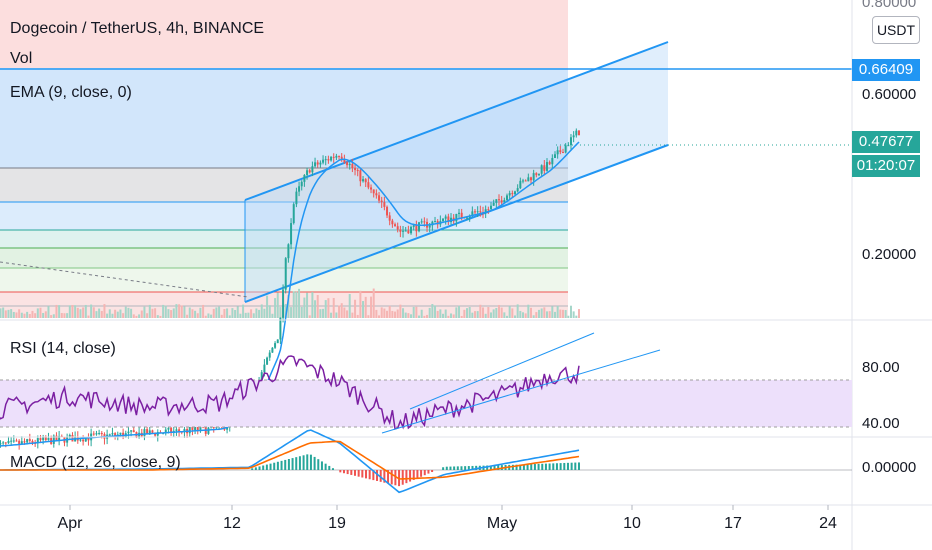 Image resolution: width=932 pixels, height=550 pixels. What do you see at coordinates (137, 28) in the screenshot?
I see `symbol-title: Dogecoin / TetherUS, 4h, BINANCE` at bounding box center [137, 28].